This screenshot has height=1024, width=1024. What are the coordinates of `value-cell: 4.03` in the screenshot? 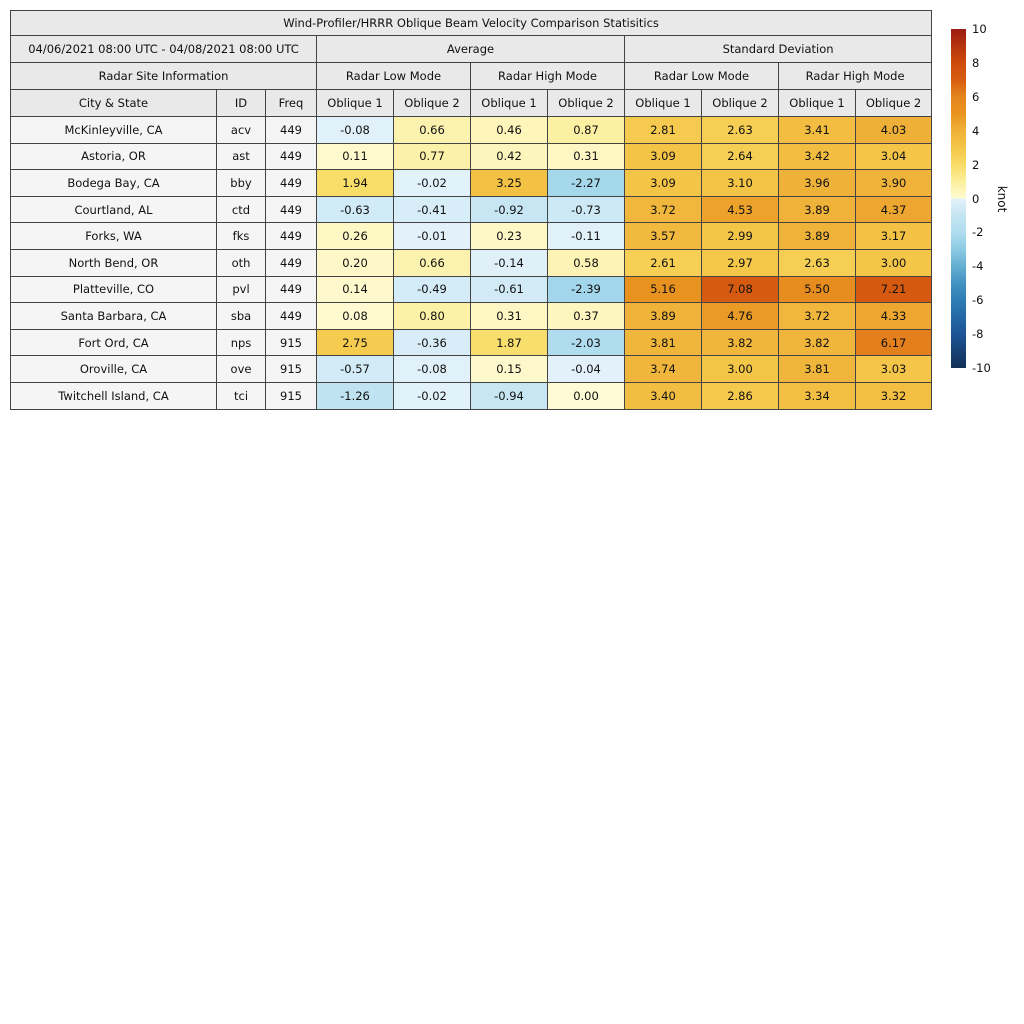 It's located at (893, 130).